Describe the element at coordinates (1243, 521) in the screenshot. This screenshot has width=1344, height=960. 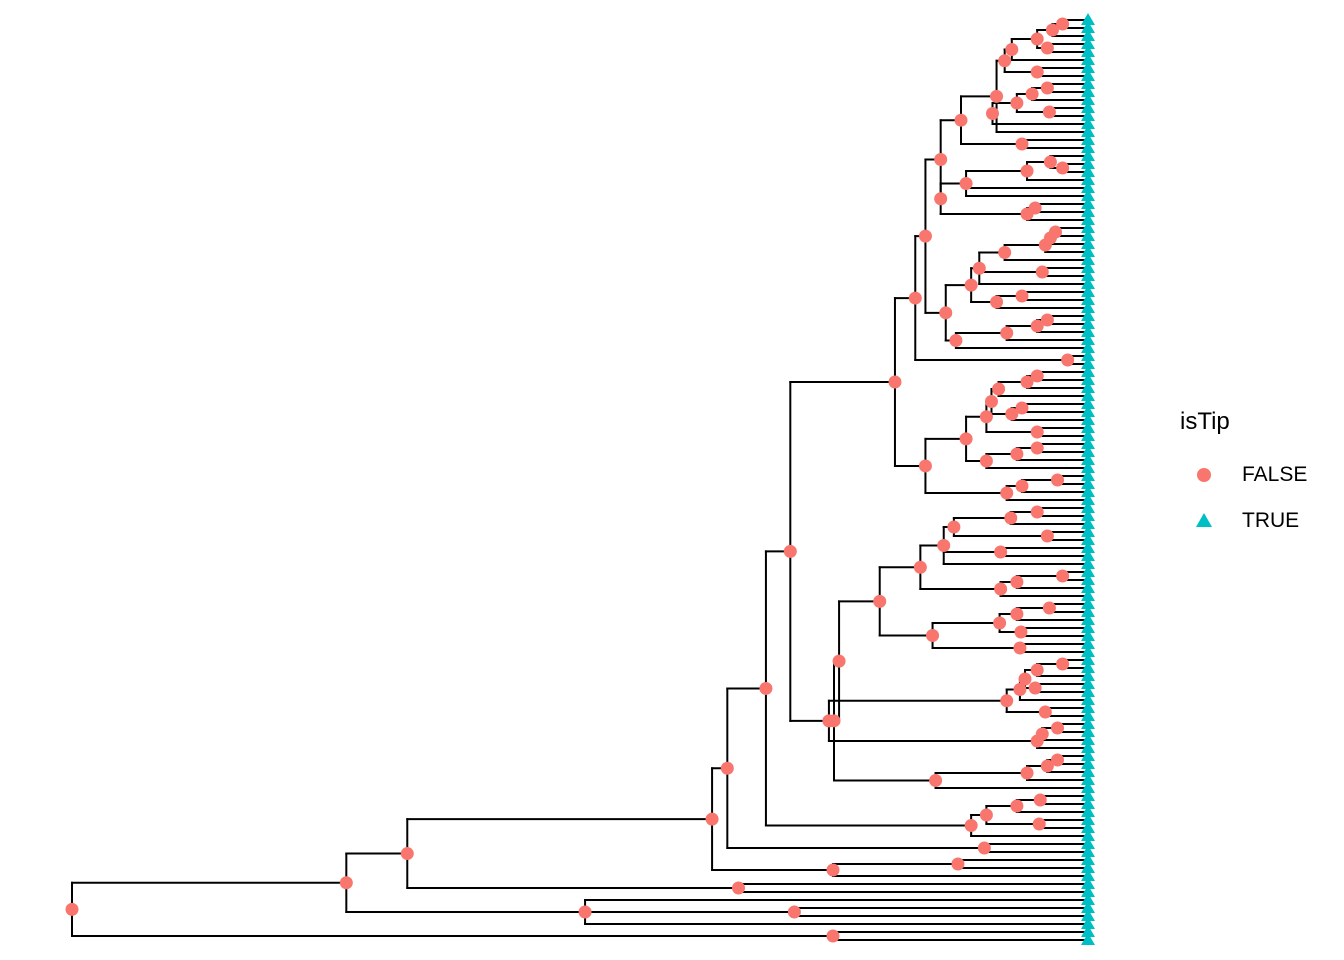
I see `legend-item-true: TRUE` at that location.